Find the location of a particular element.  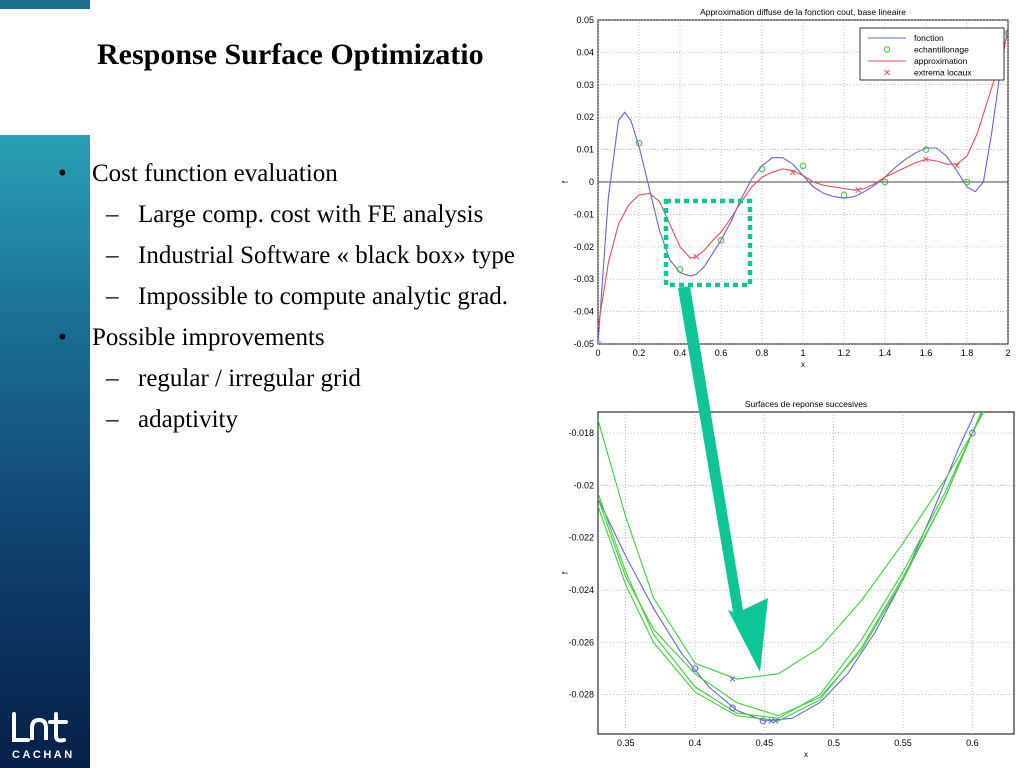

bullet-text: adaptivity is located at coordinates (188, 419).